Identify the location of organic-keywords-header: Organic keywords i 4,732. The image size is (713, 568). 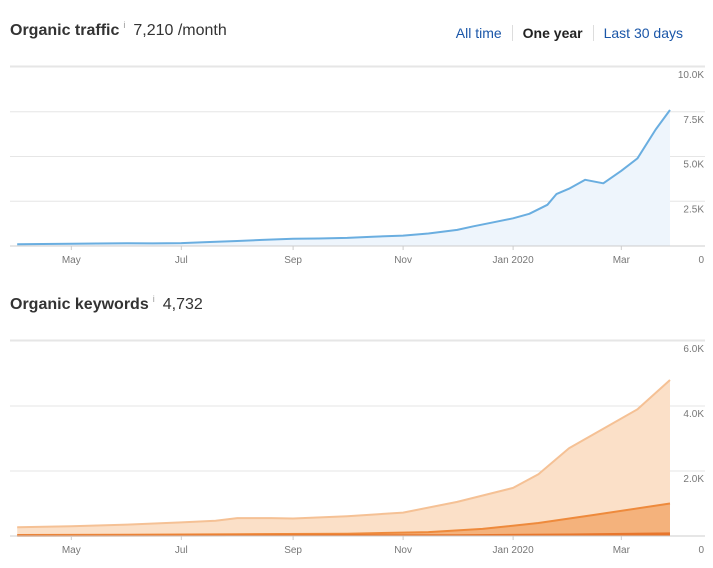
(106, 304).